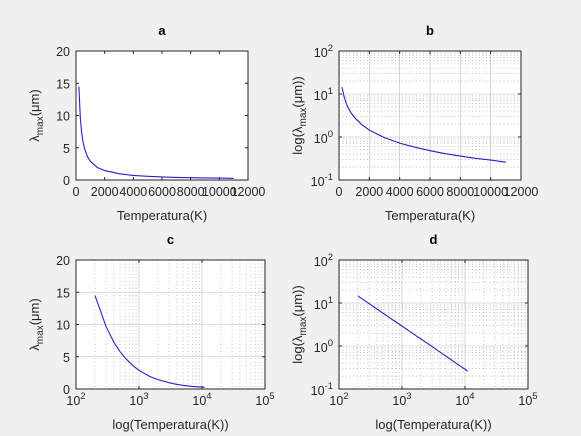  I want to click on axes-box, so click(433, 324).